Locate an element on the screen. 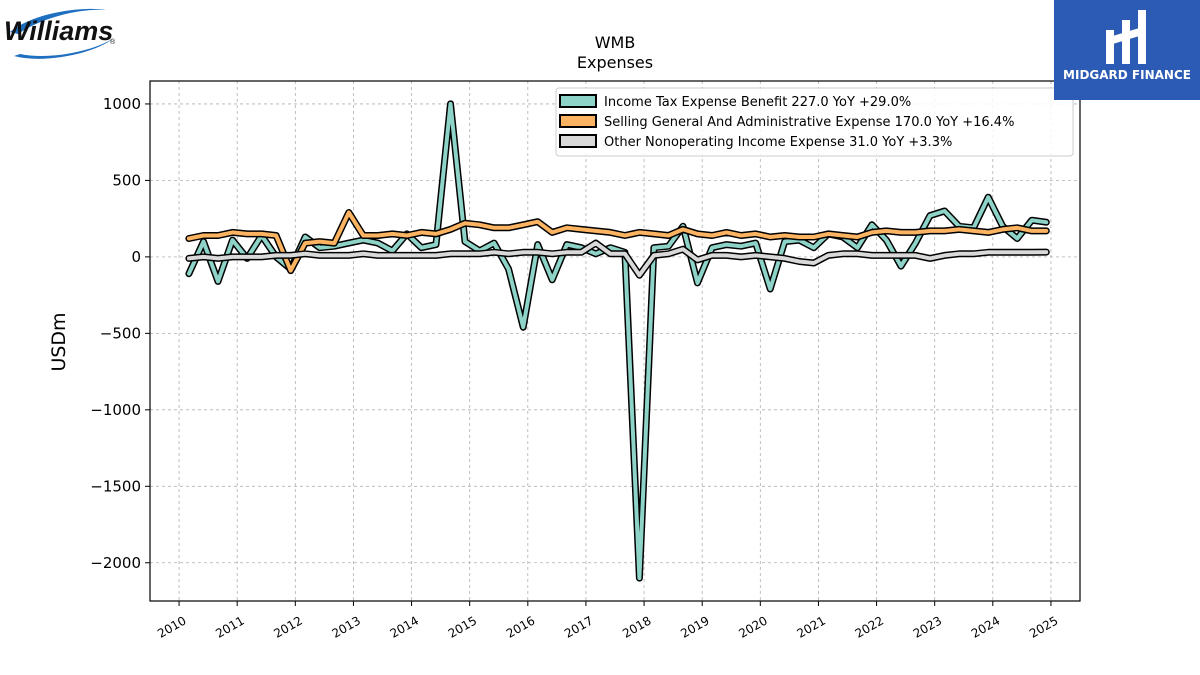  svg-text: Williams is located at coordinates (58, 31).